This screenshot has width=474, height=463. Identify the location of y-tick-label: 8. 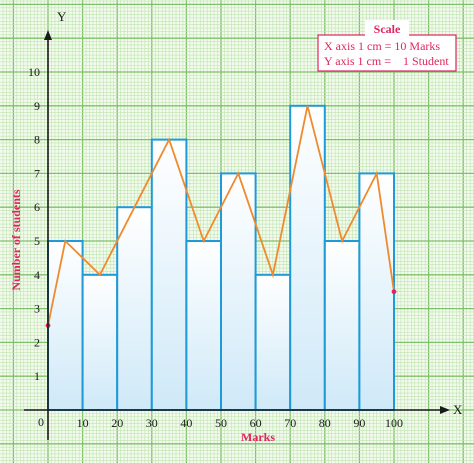
(37, 140).